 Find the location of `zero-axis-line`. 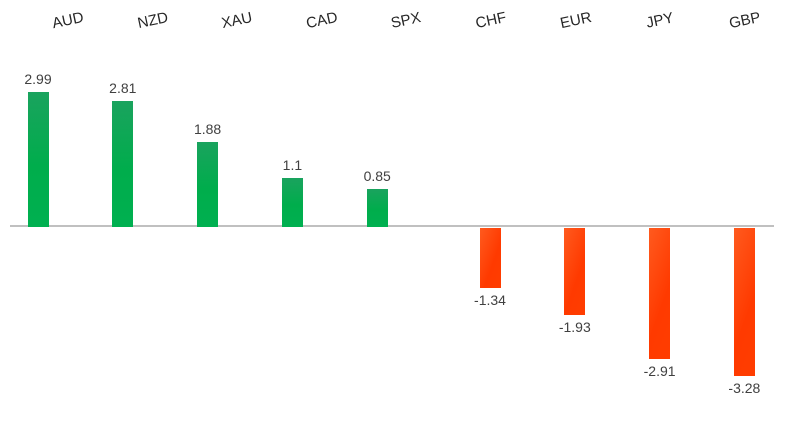

zero-axis-line is located at coordinates (392, 226).